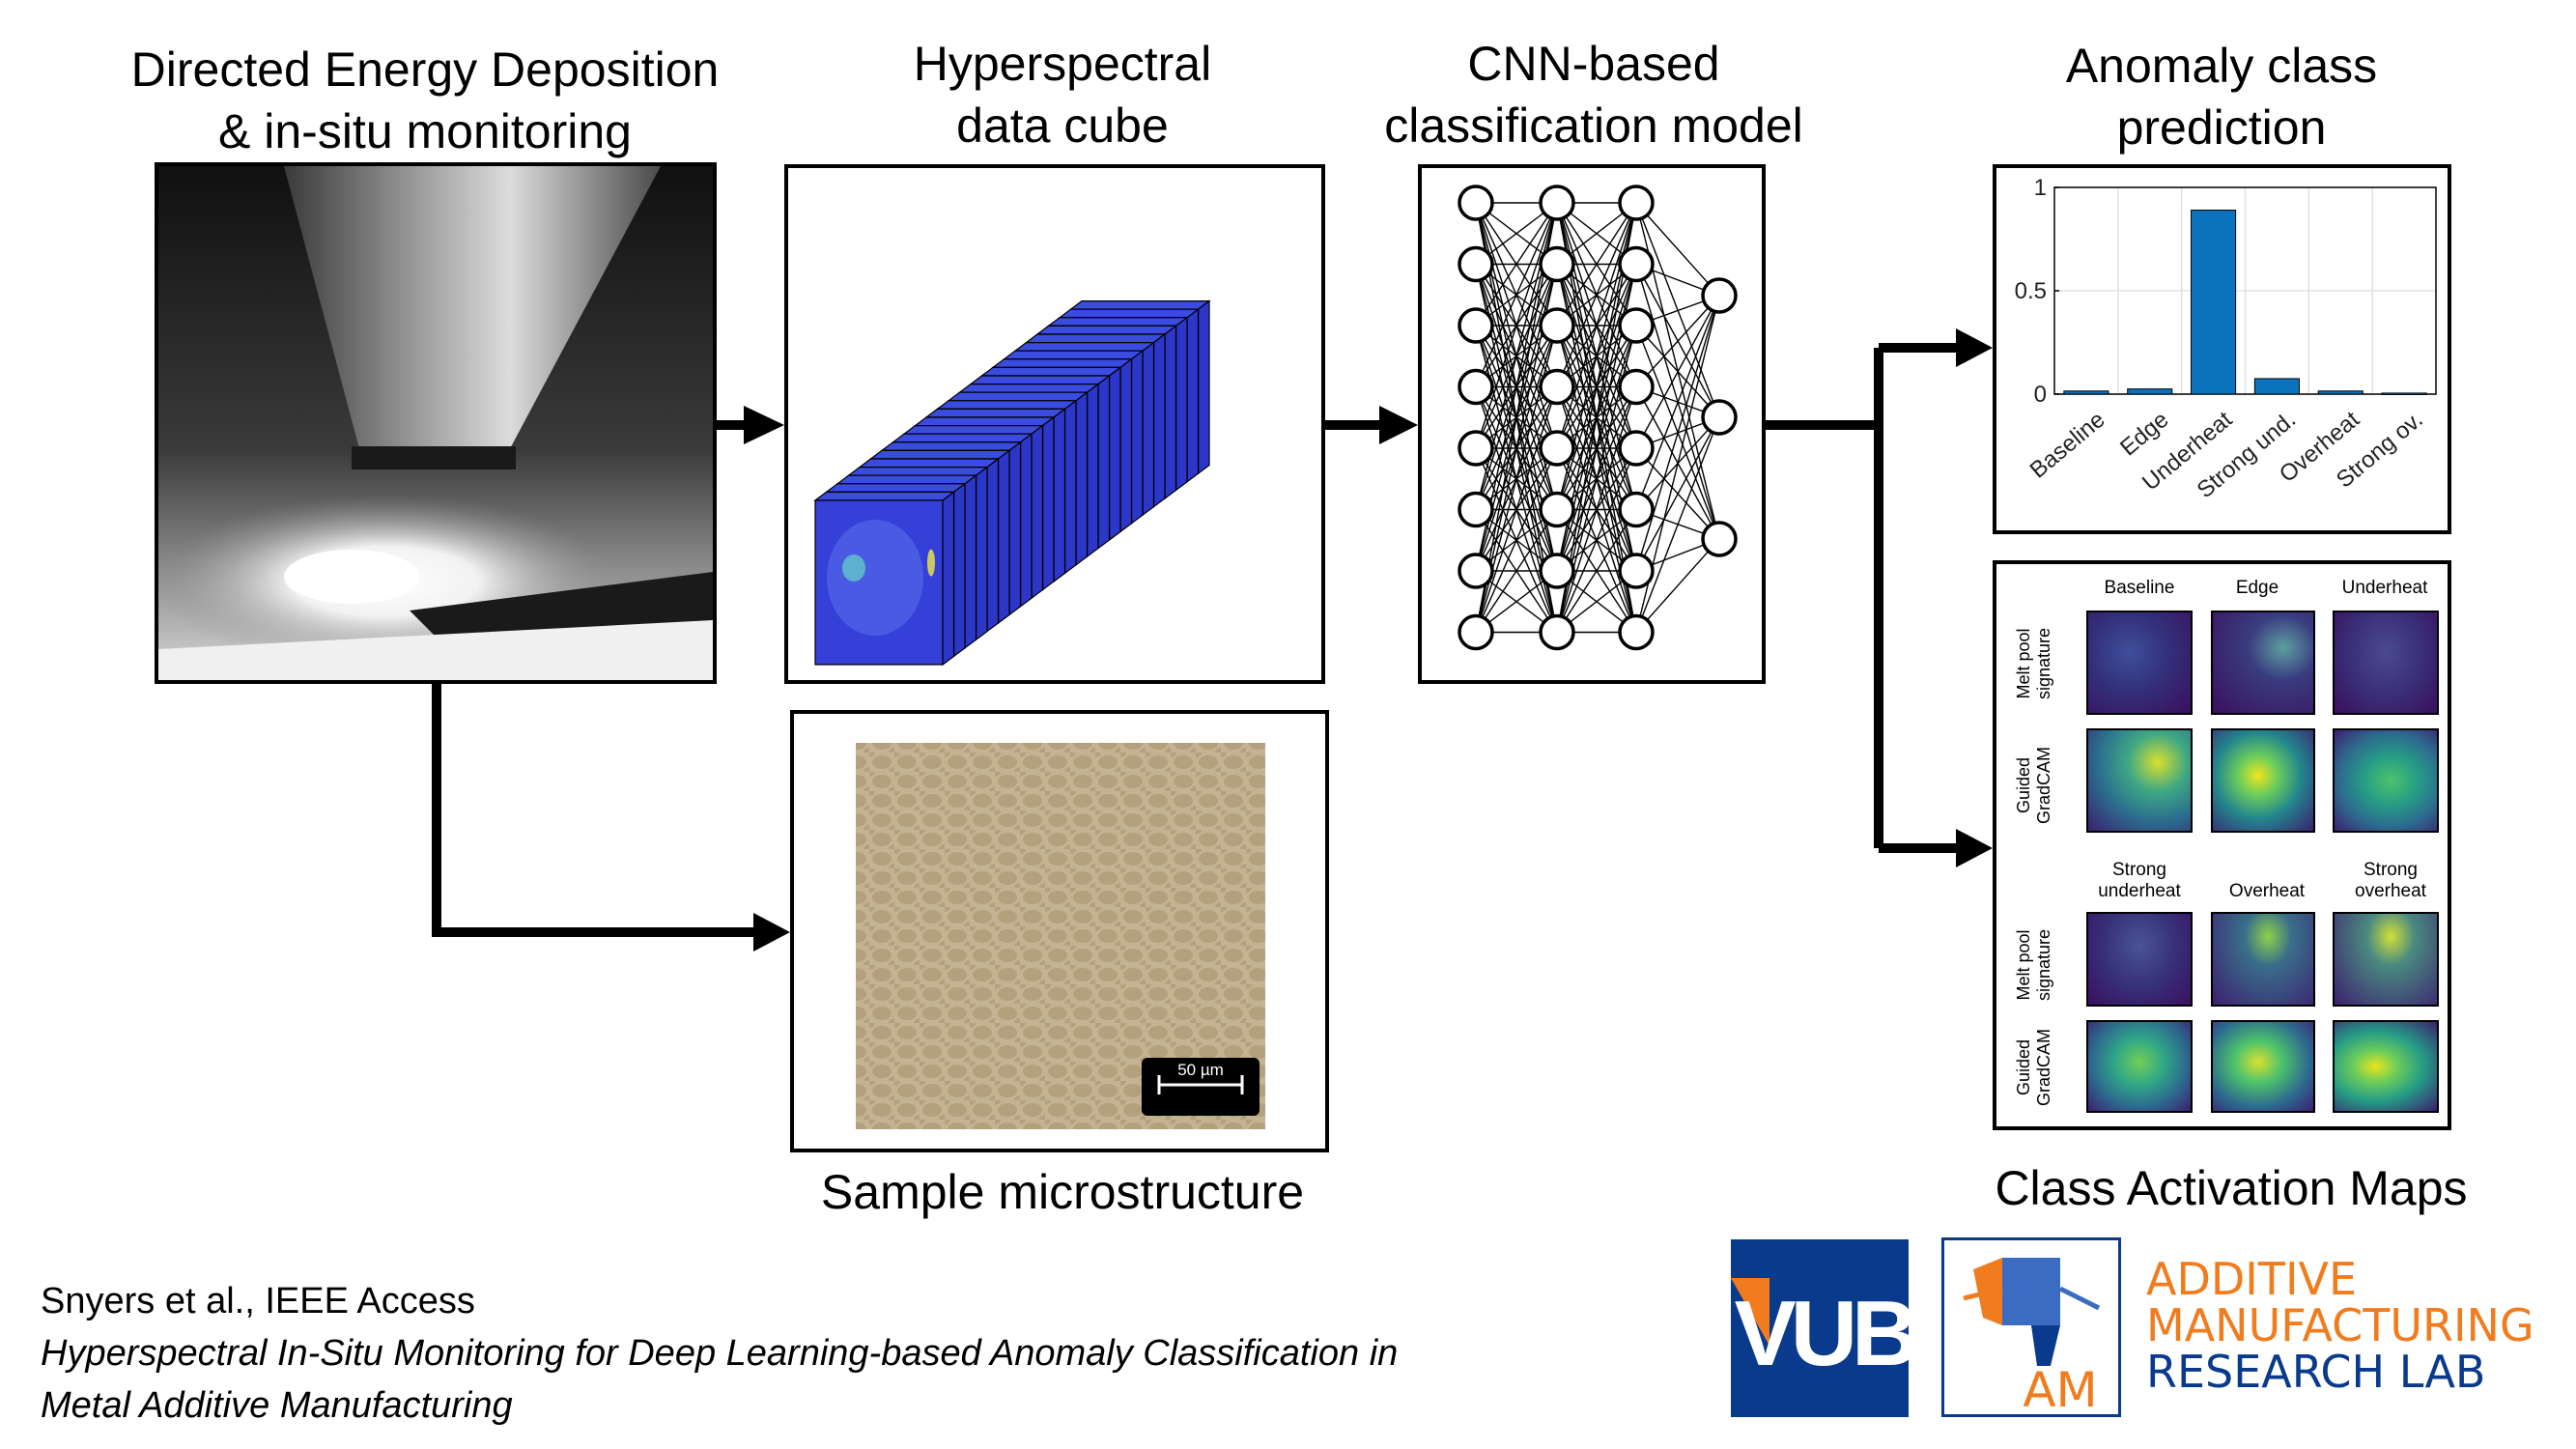 This screenshot has width=2576, height=1449. What do you see at coordinates (2386, 780) in the screenshot?
I see `cam-gradcam-underheat` at bounding box center [2386, 780].